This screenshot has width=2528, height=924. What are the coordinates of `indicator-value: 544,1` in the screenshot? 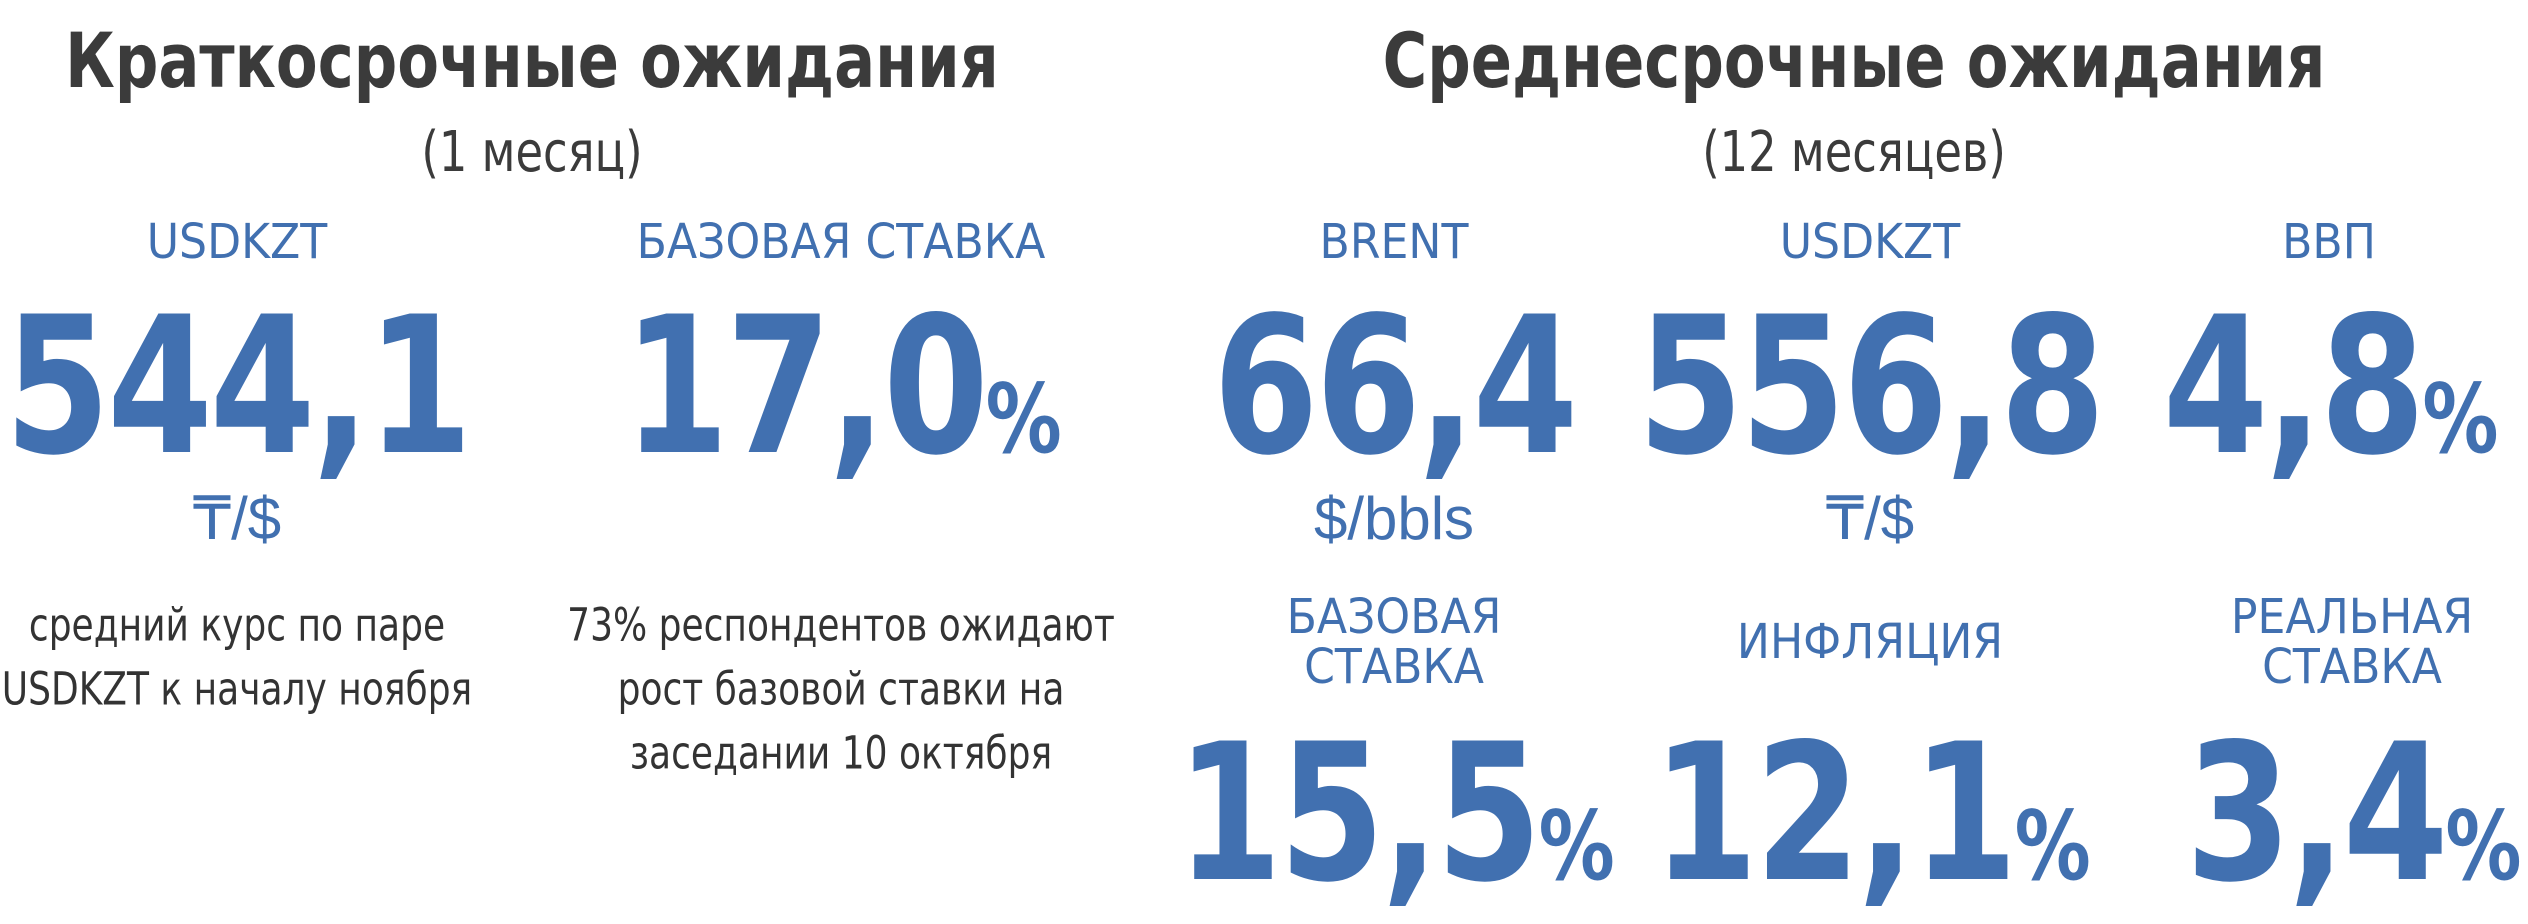 It's located at (239, 387).